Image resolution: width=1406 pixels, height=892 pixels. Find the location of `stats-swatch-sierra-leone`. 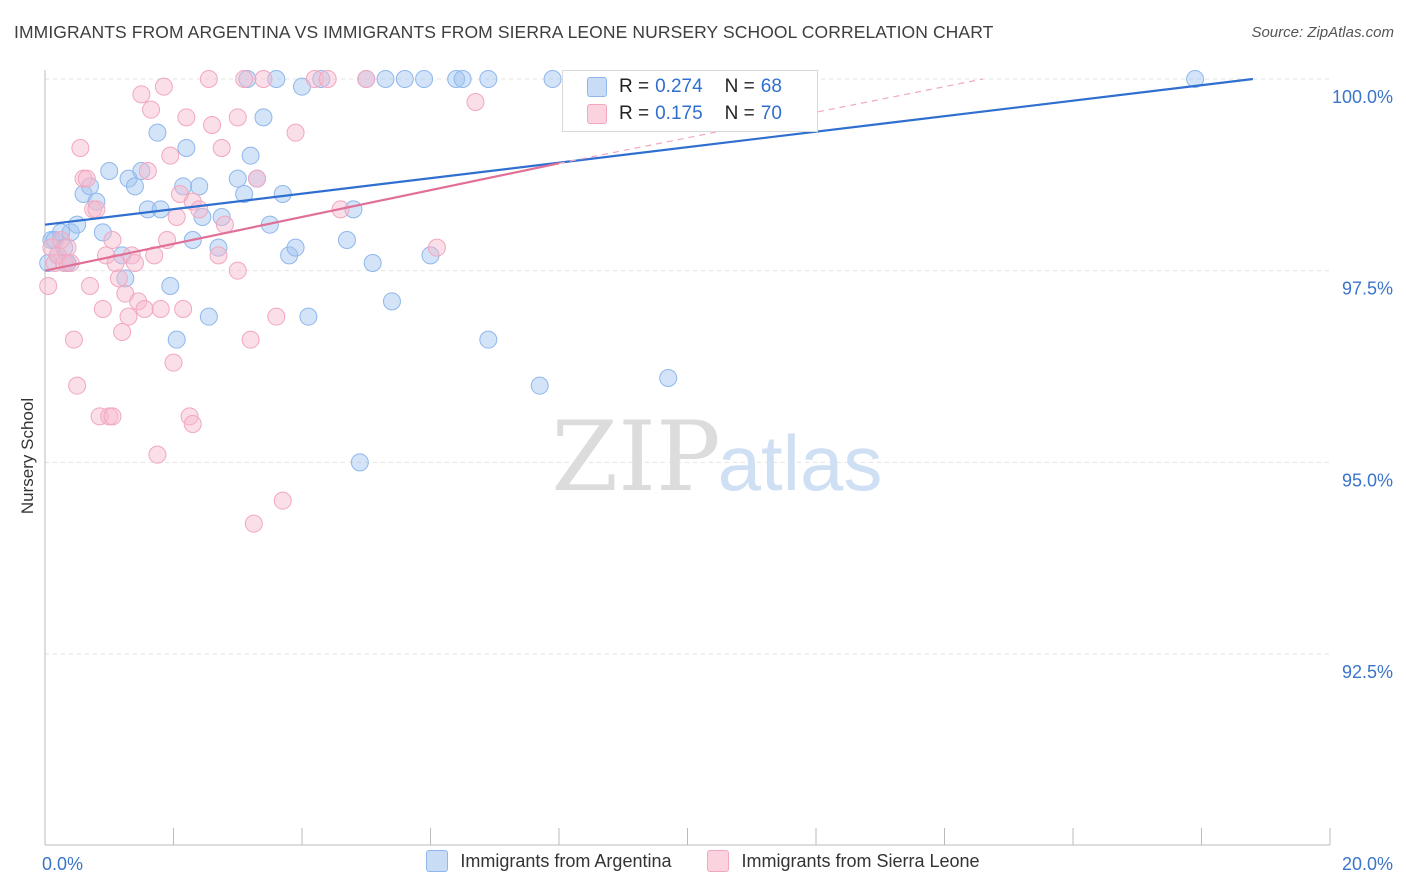

stats-swatch-sierra-leone is located at coordinates (597, 114).